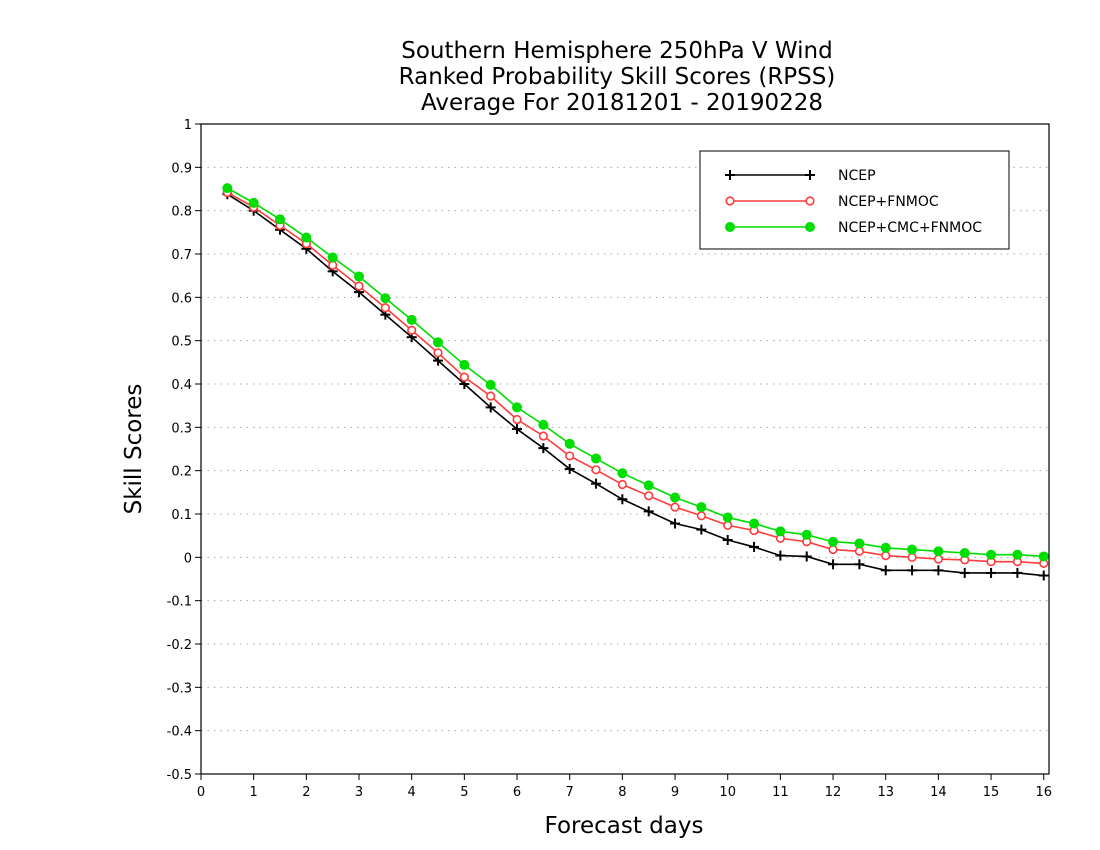 The height and width of the screenshot is (850, 1100). I want to click on y-tick-label: 1, so click(188, 125).